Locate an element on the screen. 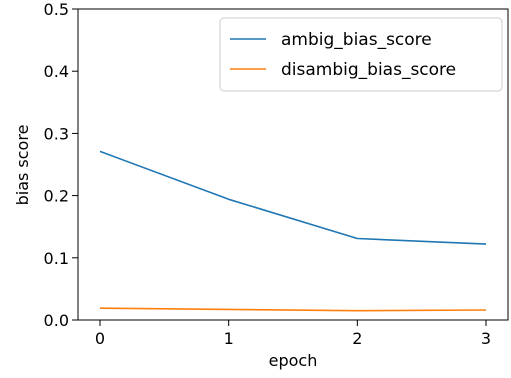 This screenshot has width=511, height=378. x-axis-label: epoch is located at coordinates (293, 360).